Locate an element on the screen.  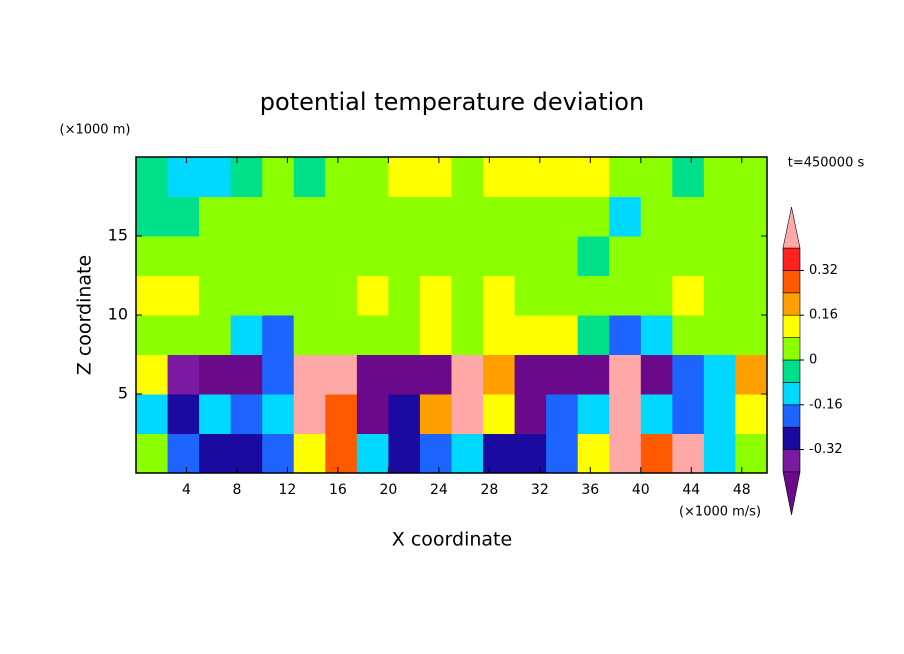
colorbar-over is located at coordinates (791, 227).